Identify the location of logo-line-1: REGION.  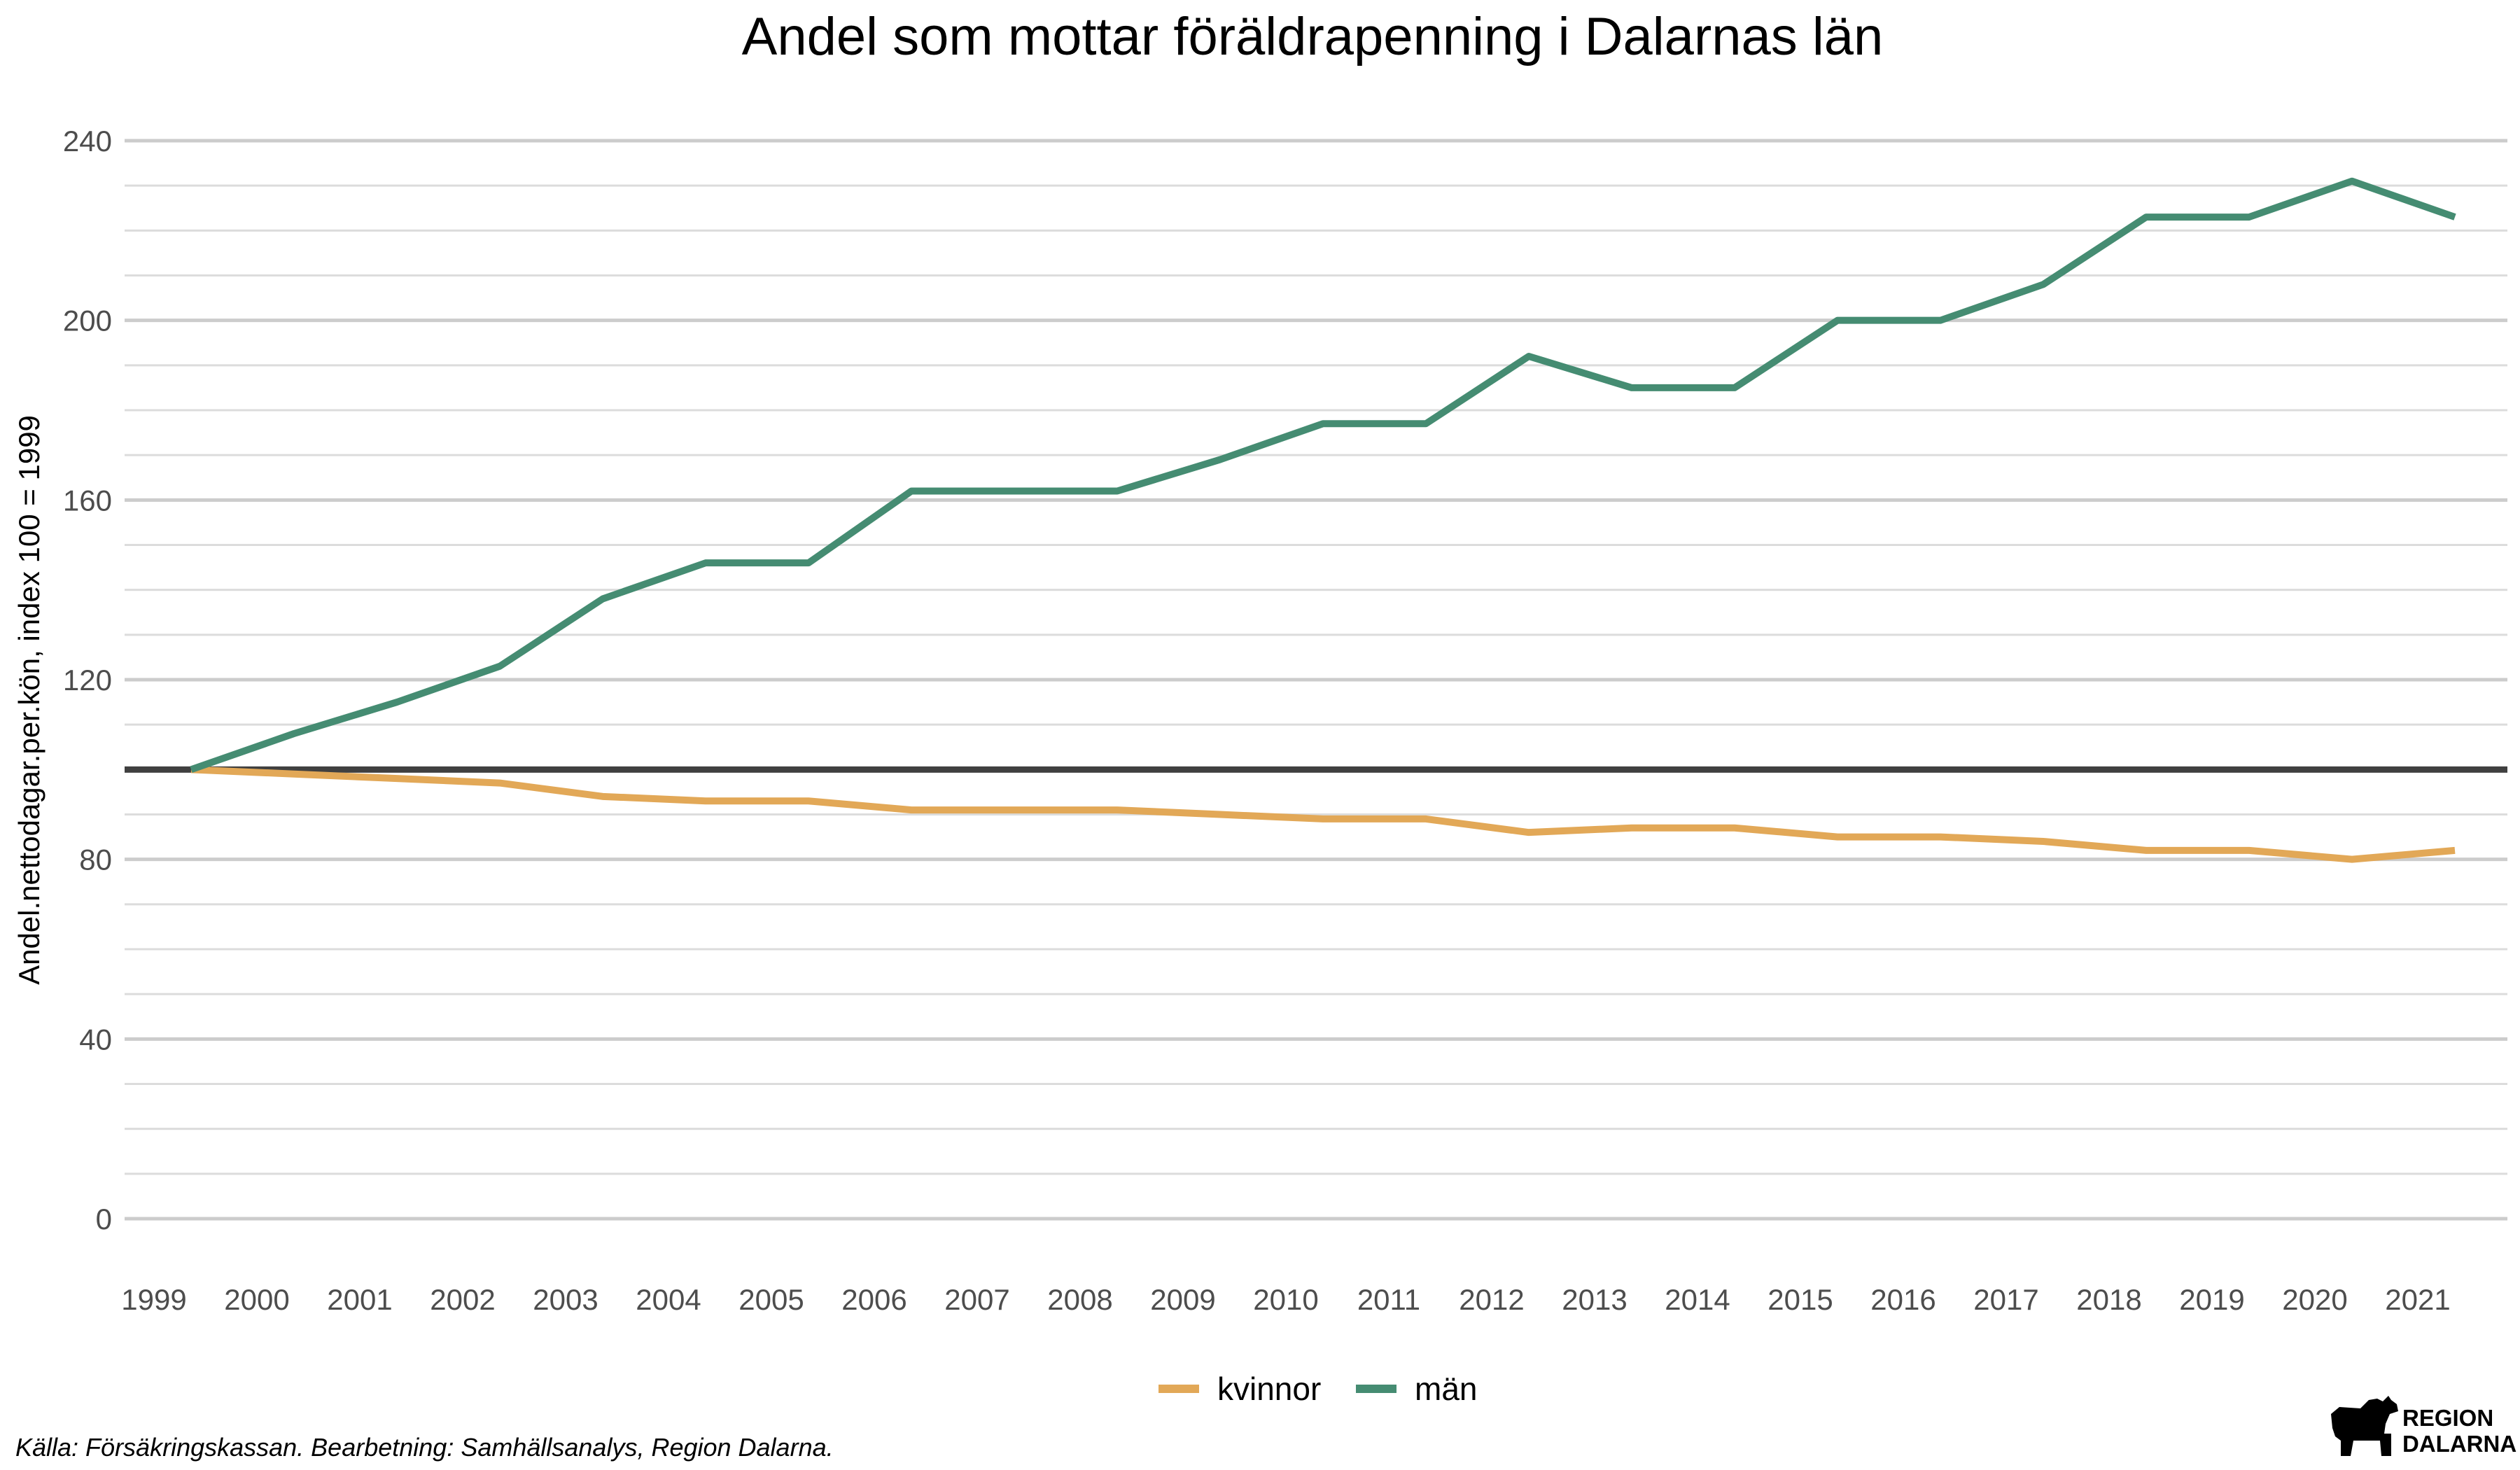
(2447, 1418).